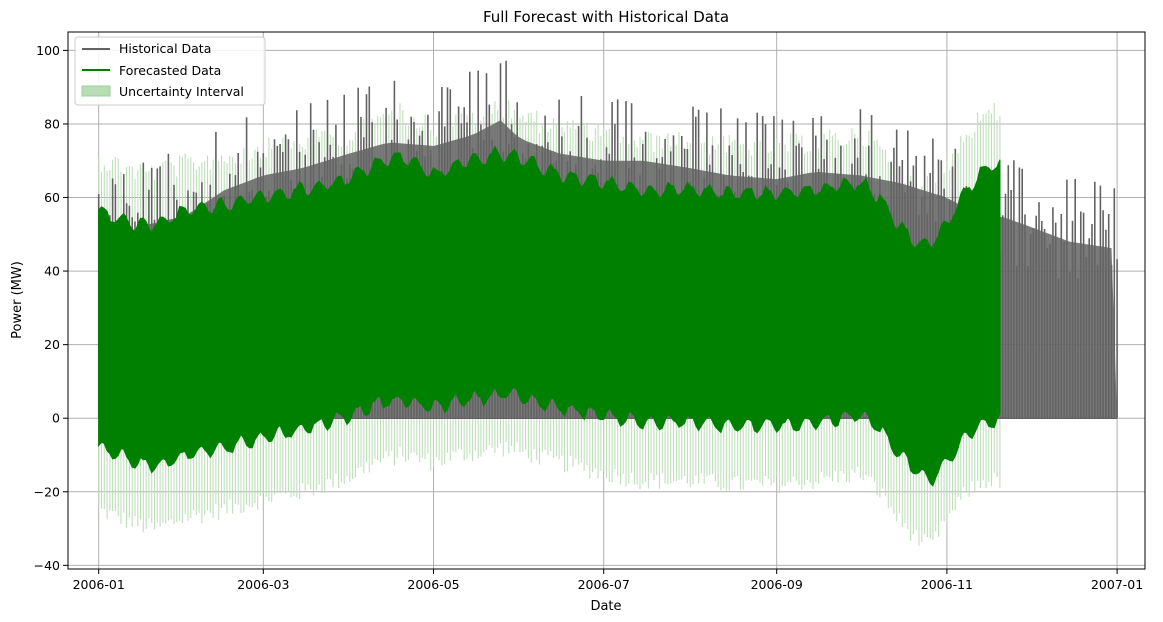  I want to click on y-tick-label: 20, so click(52, 344).